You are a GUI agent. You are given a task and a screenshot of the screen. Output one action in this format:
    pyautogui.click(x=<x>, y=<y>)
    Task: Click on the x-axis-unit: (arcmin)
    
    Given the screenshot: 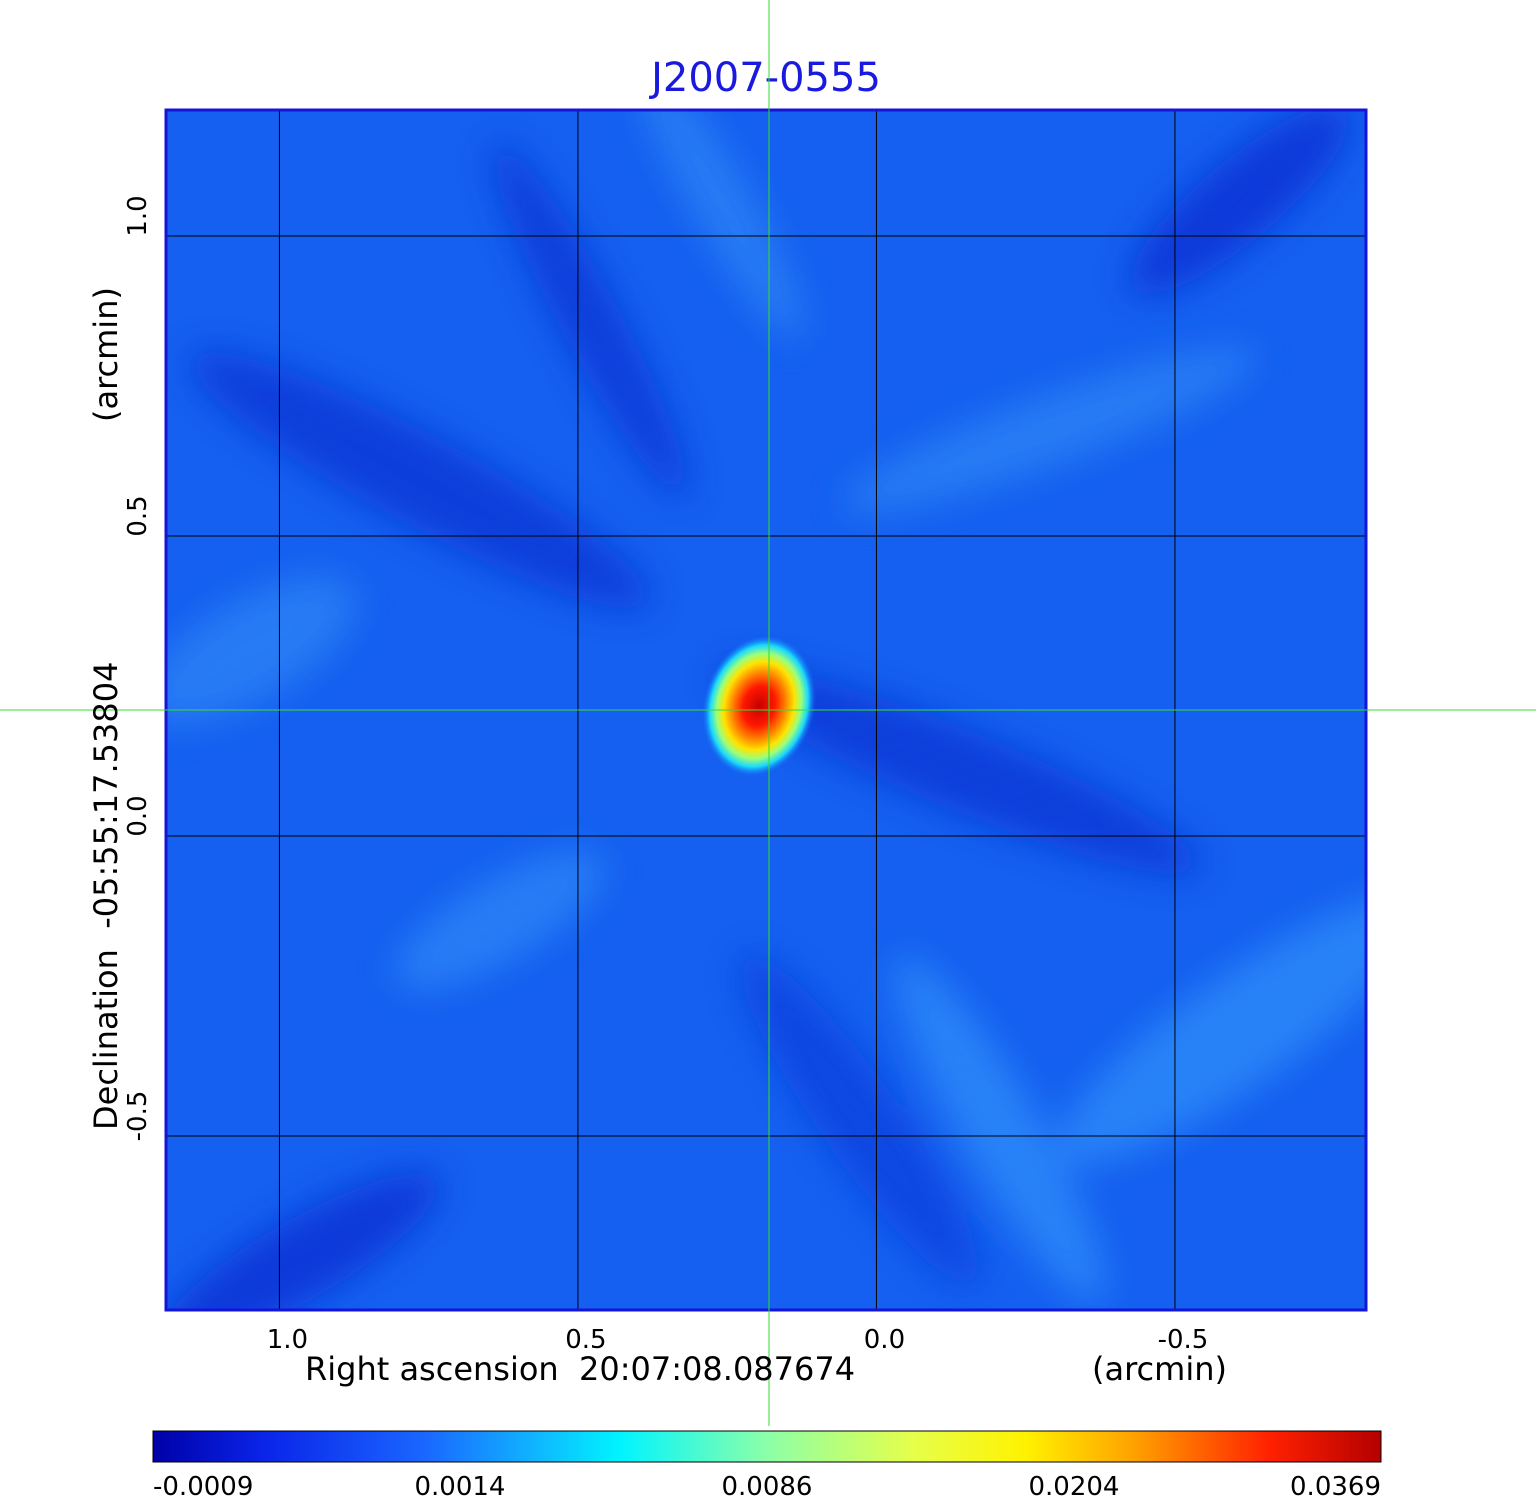 What is the action you would take?
    pyautogui.click(x=1159, y=1369)
    